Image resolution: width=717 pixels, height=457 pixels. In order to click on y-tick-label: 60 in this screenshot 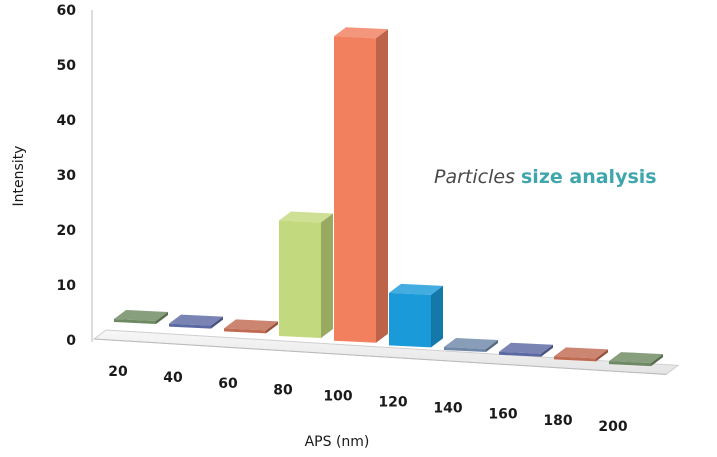, I will do `click(67, 11)`.